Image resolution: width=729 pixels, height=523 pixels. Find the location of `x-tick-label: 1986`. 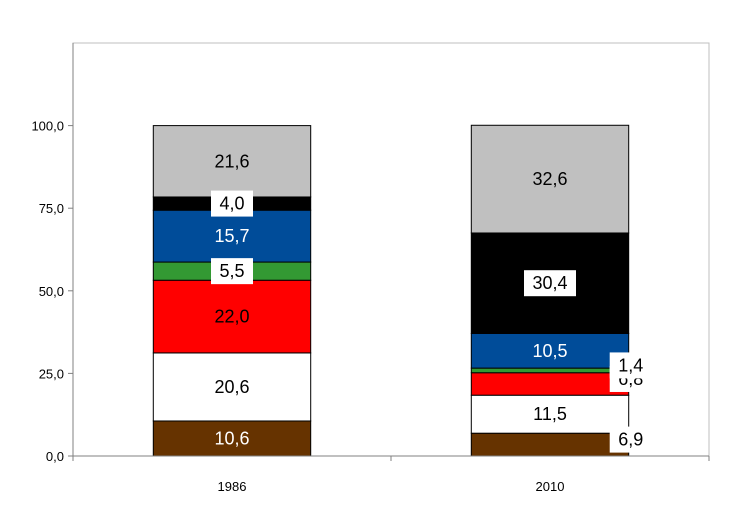

x-tick-label: 1986 is located at coordinates (232, 486).